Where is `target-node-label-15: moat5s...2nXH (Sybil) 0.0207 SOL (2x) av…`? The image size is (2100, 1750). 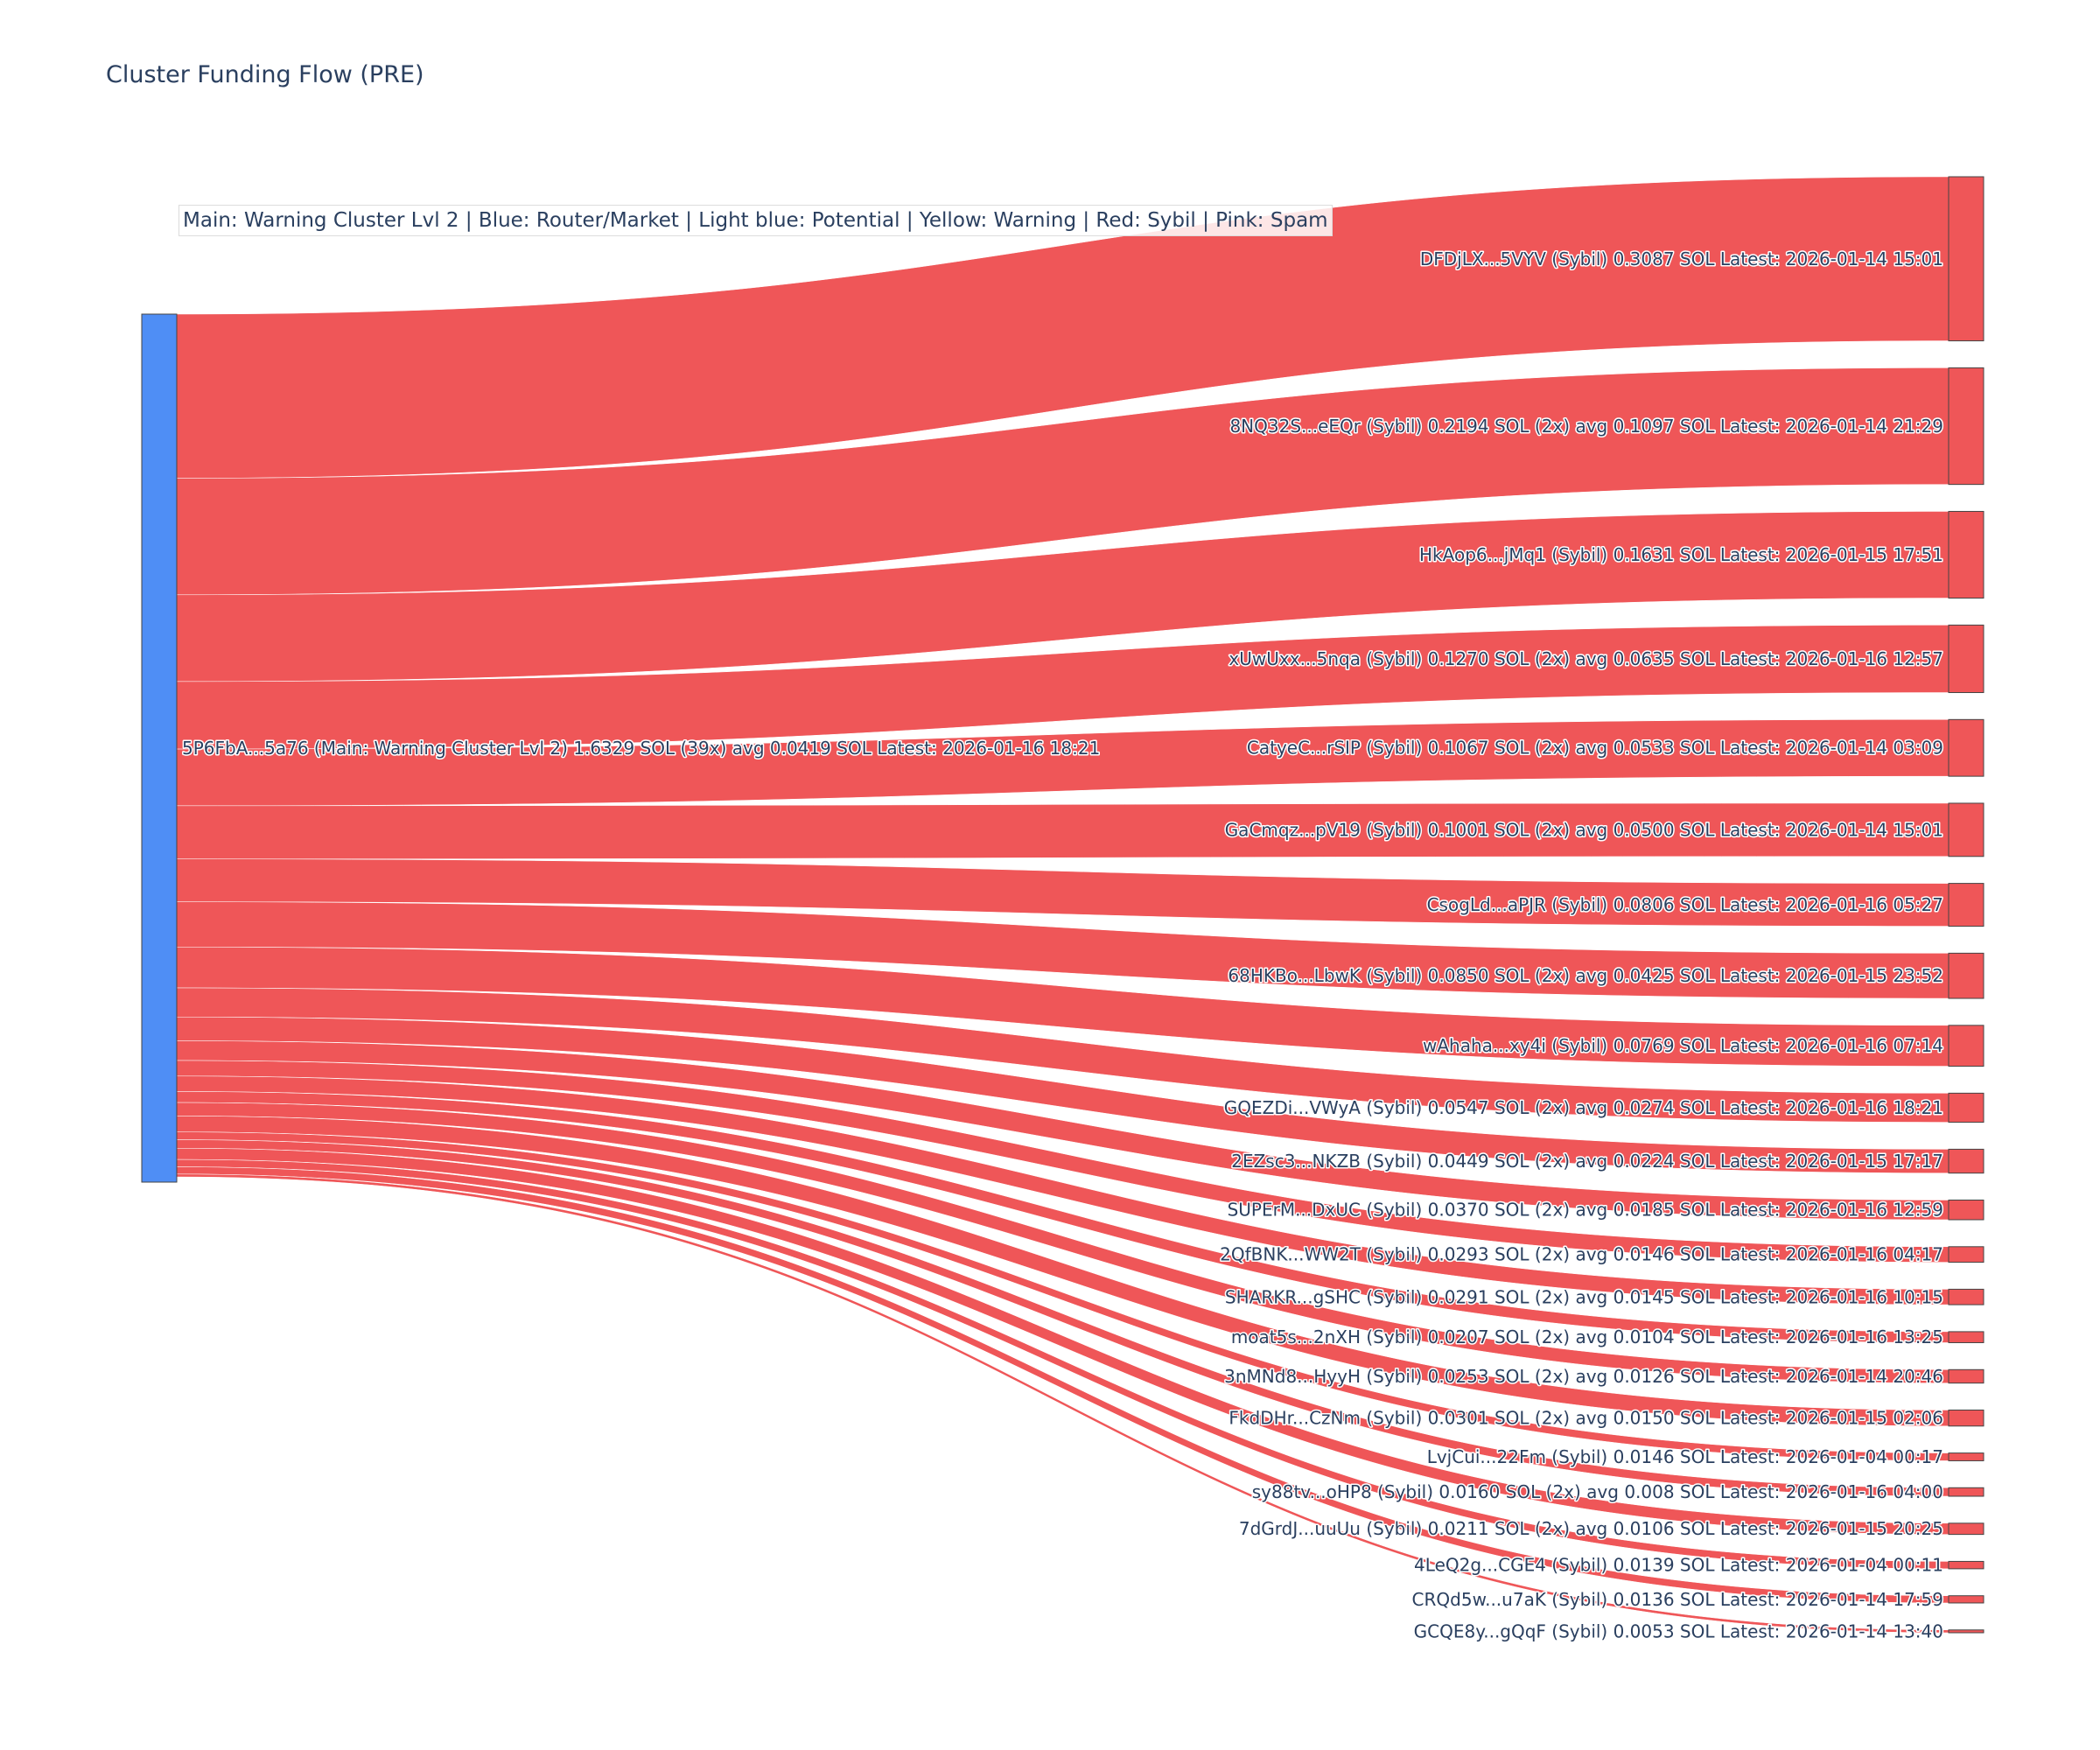 target-node-label-15: moat5s...2nXH (Sybil) 0.0207 SOL (2x) av… is located at coordinates (1587, 1337).